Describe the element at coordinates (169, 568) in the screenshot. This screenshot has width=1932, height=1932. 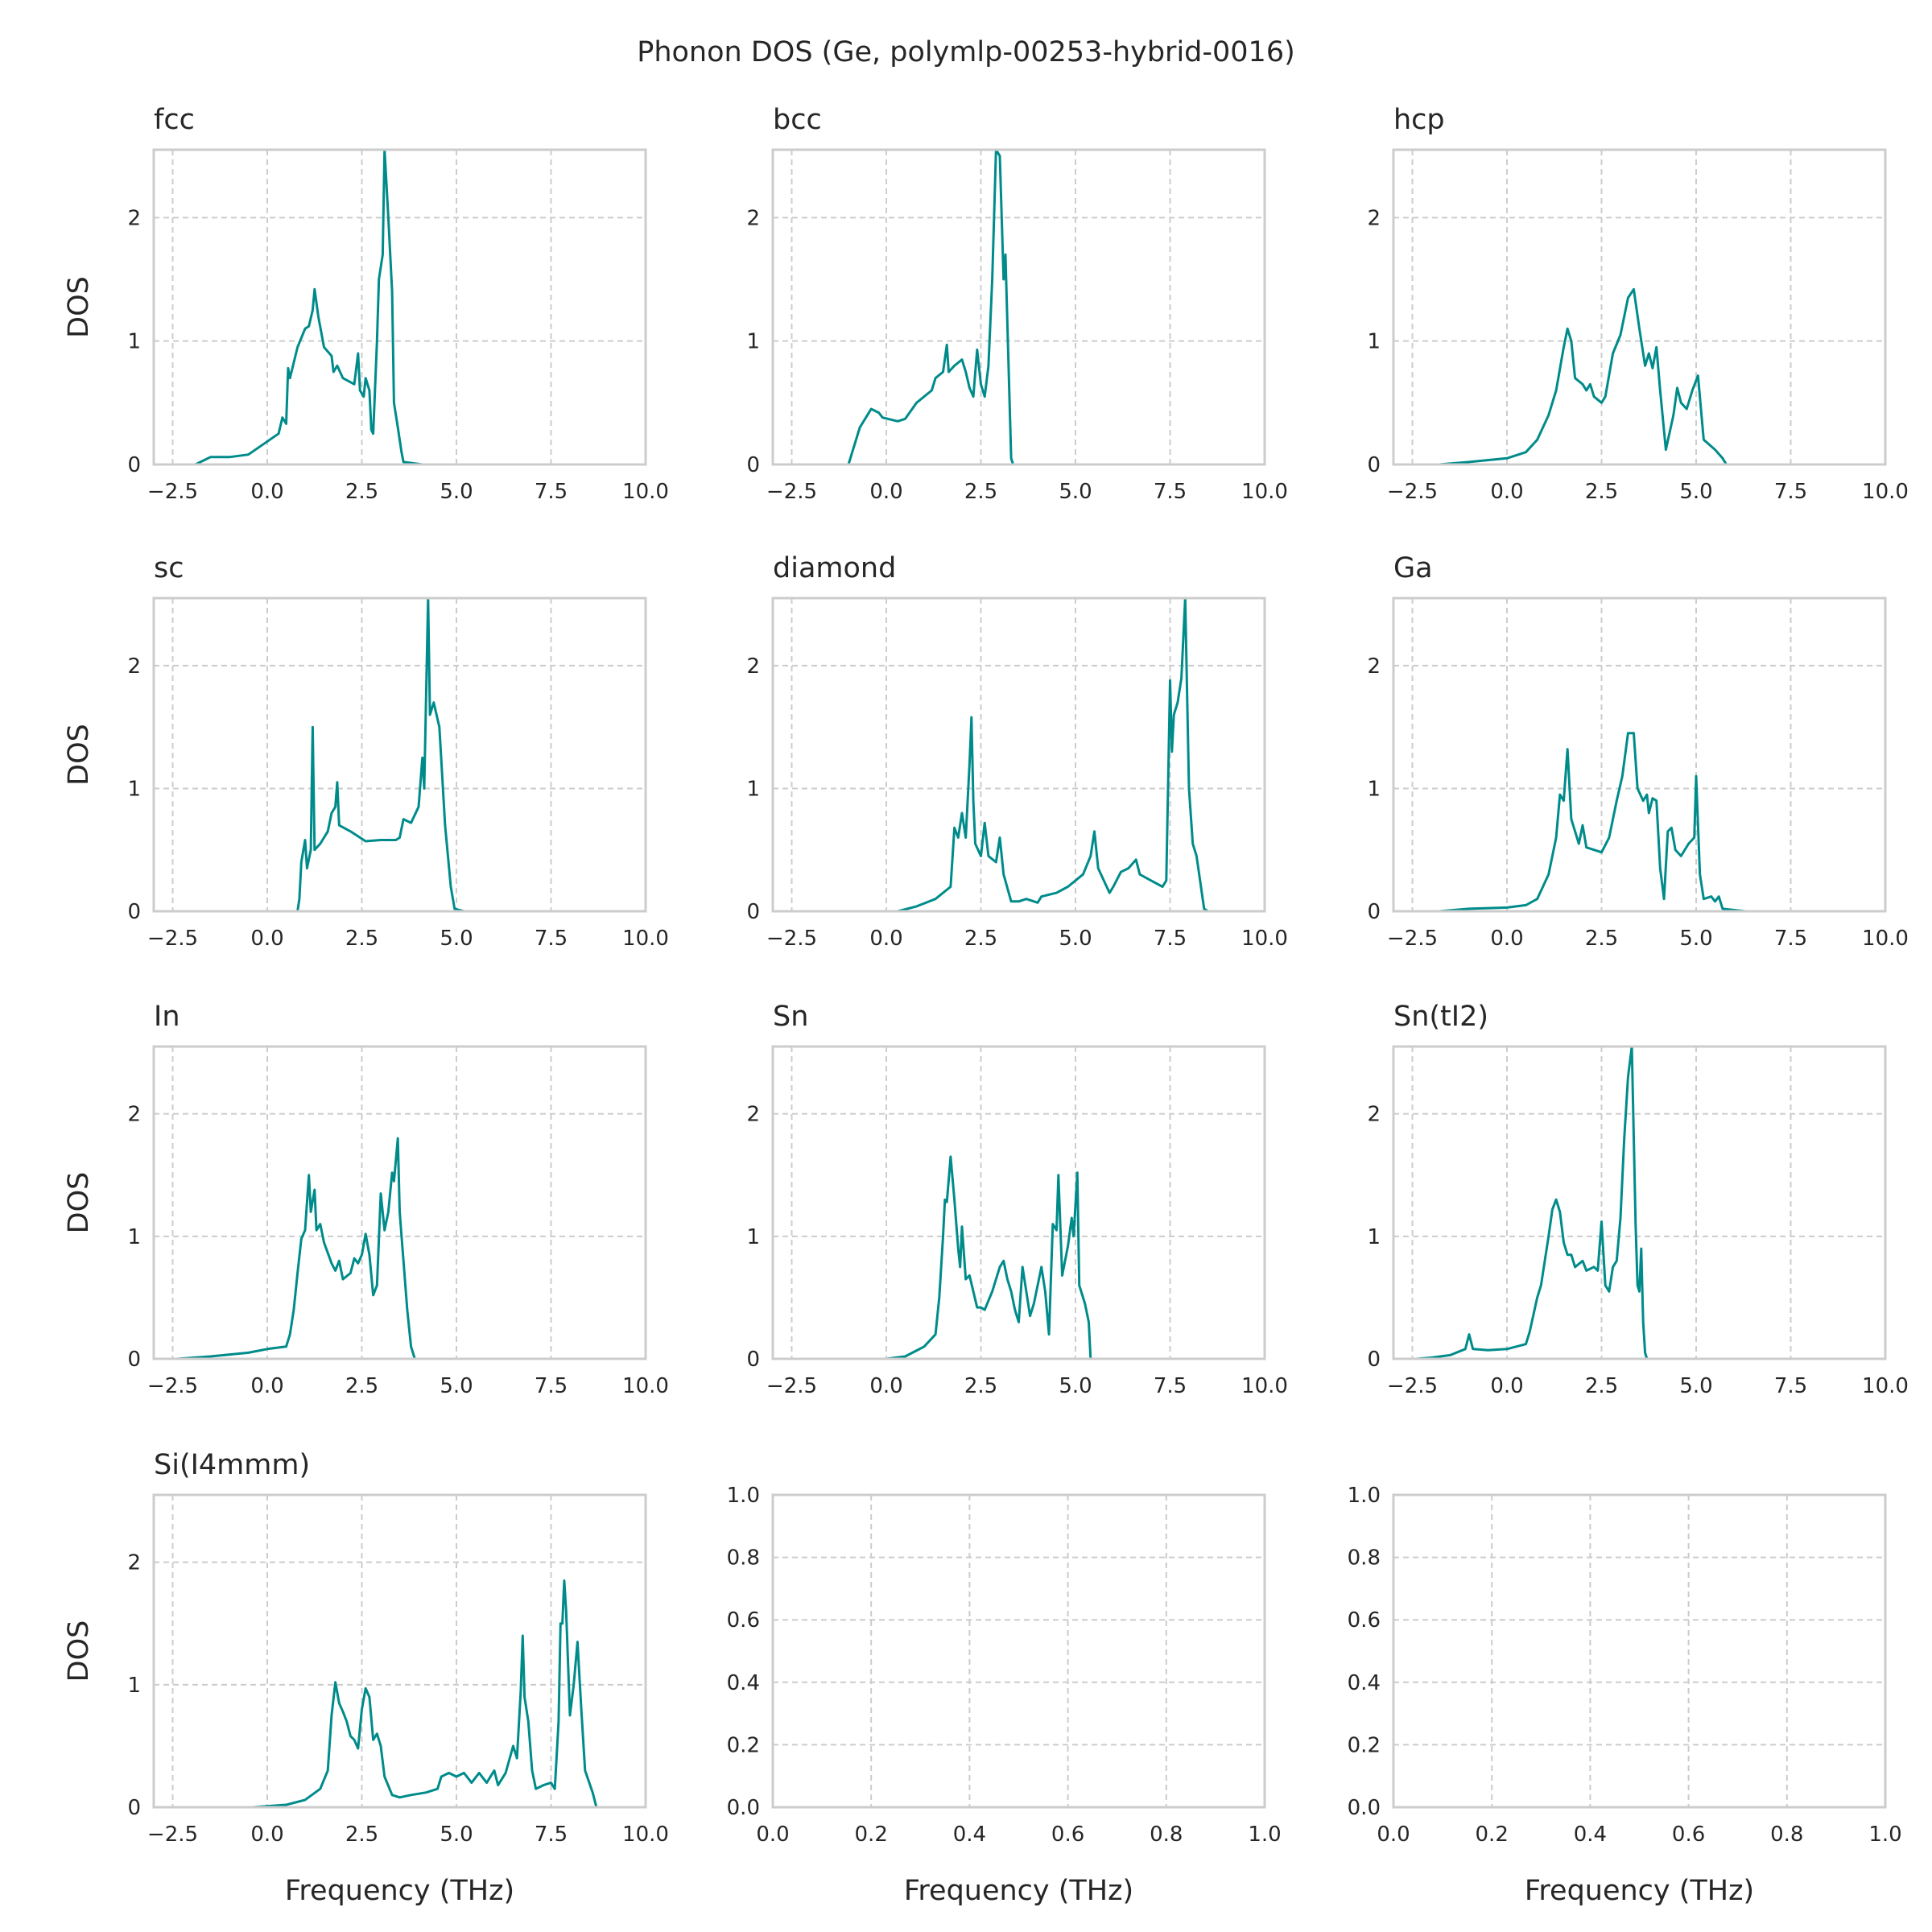
I see `subplot-title: sc` at that location.